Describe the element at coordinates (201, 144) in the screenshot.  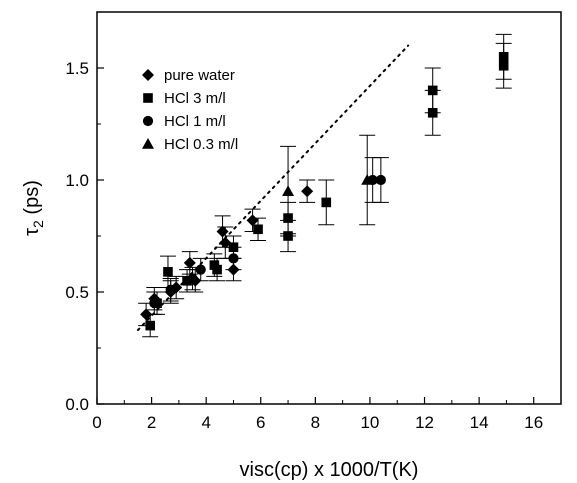
I see `legend-entry-label: HCl 0.3 m/l` at that location.